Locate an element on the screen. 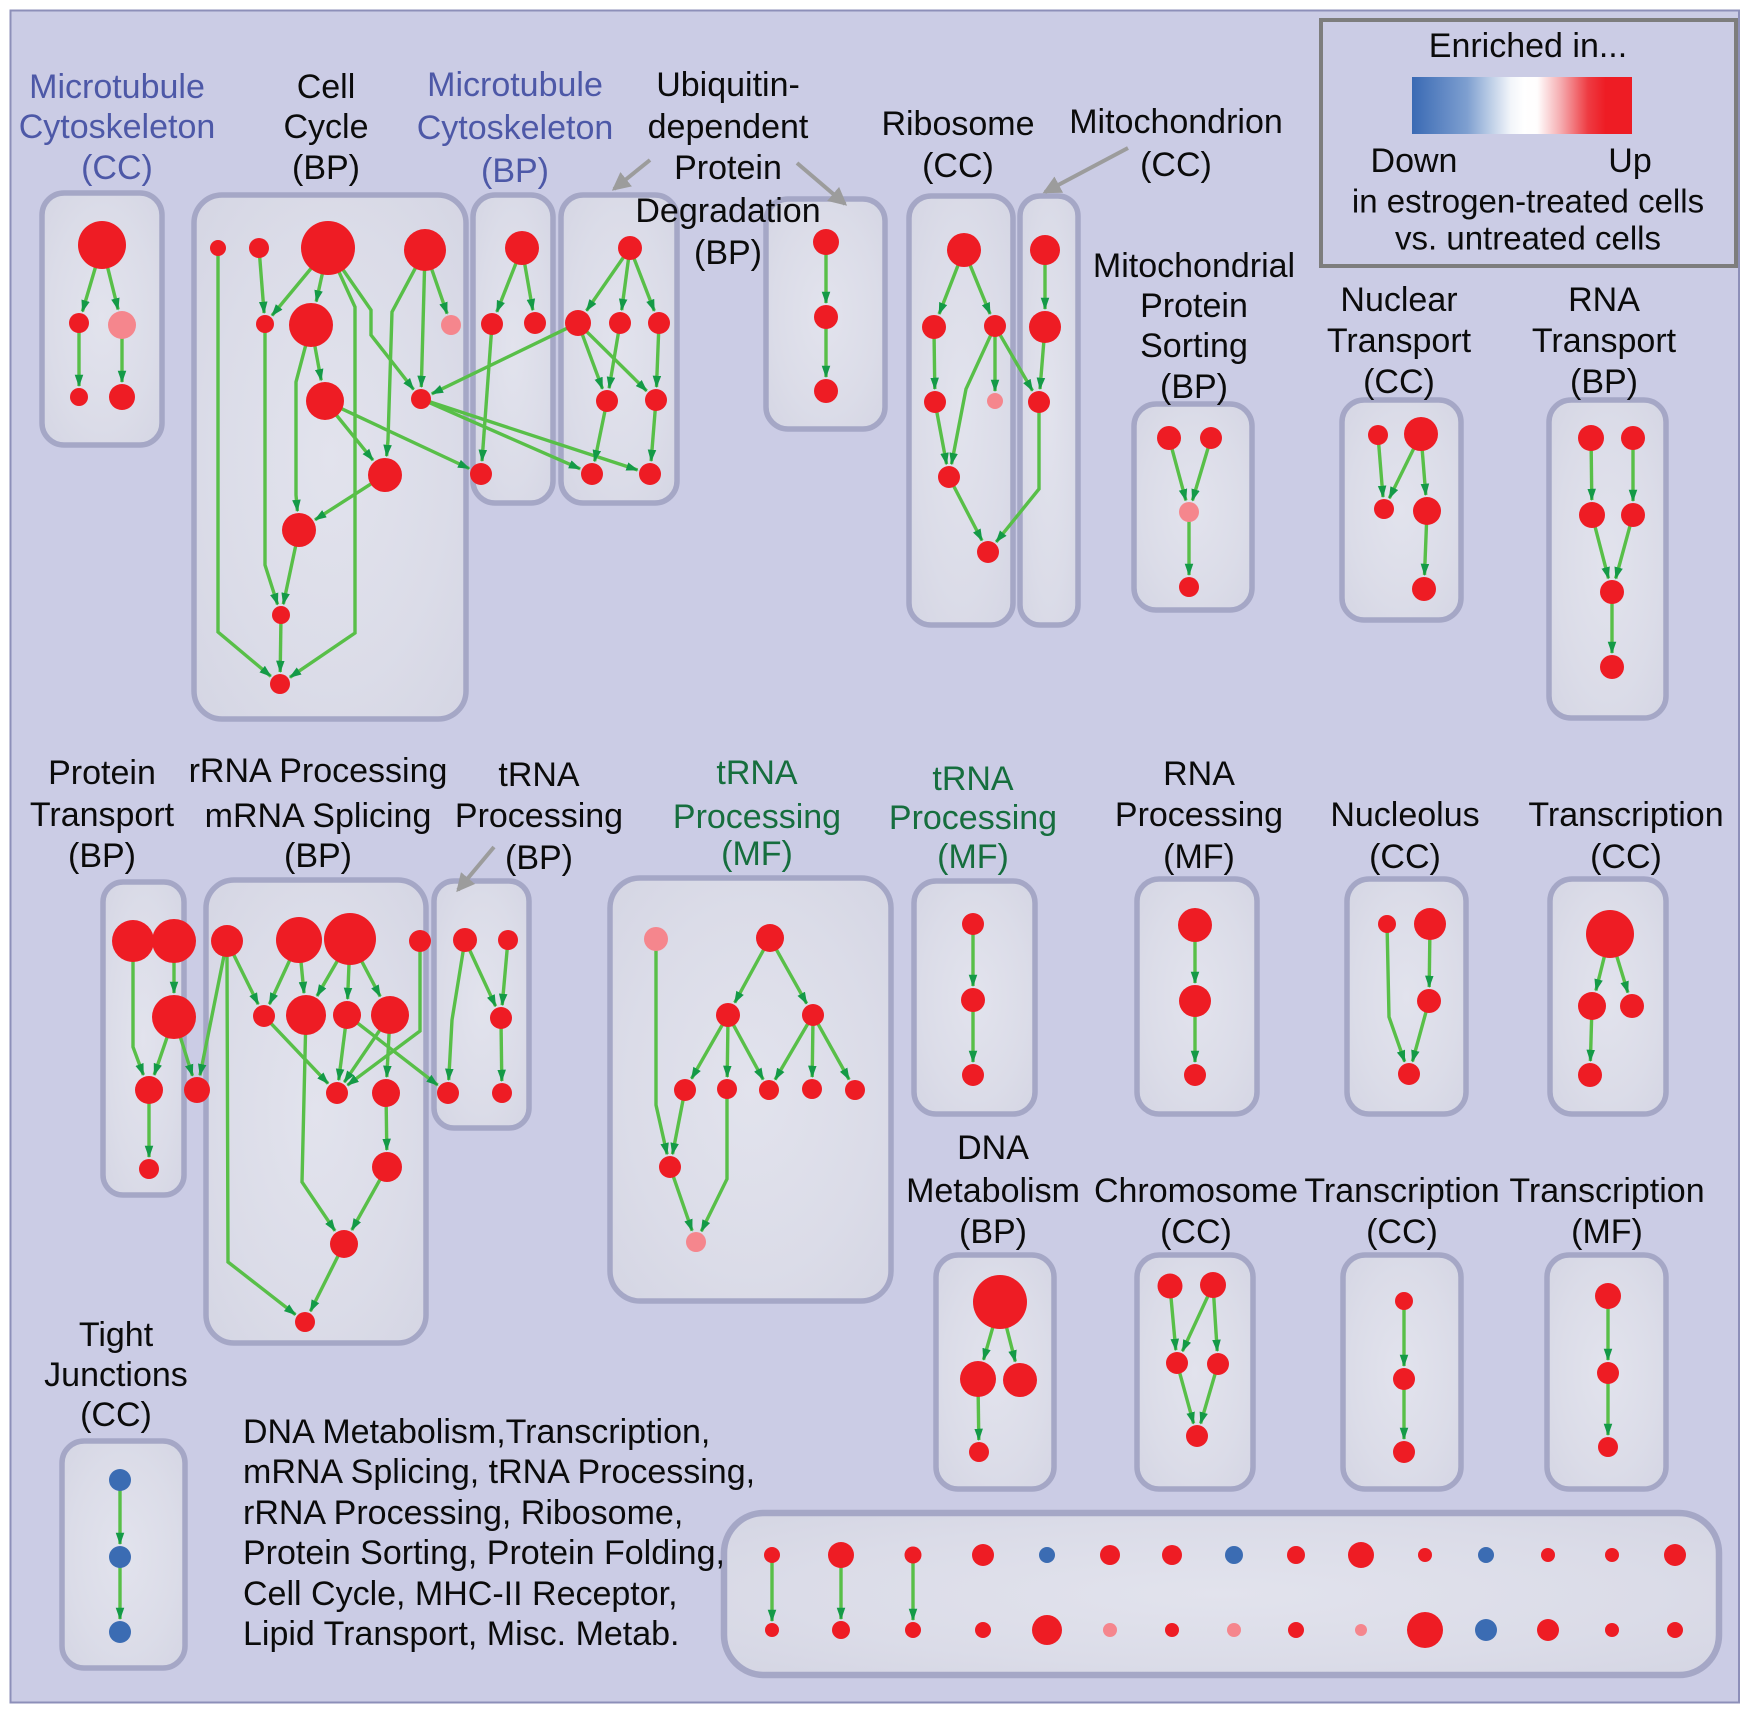  svg-text: dependent is located at coordinates (728, 127).